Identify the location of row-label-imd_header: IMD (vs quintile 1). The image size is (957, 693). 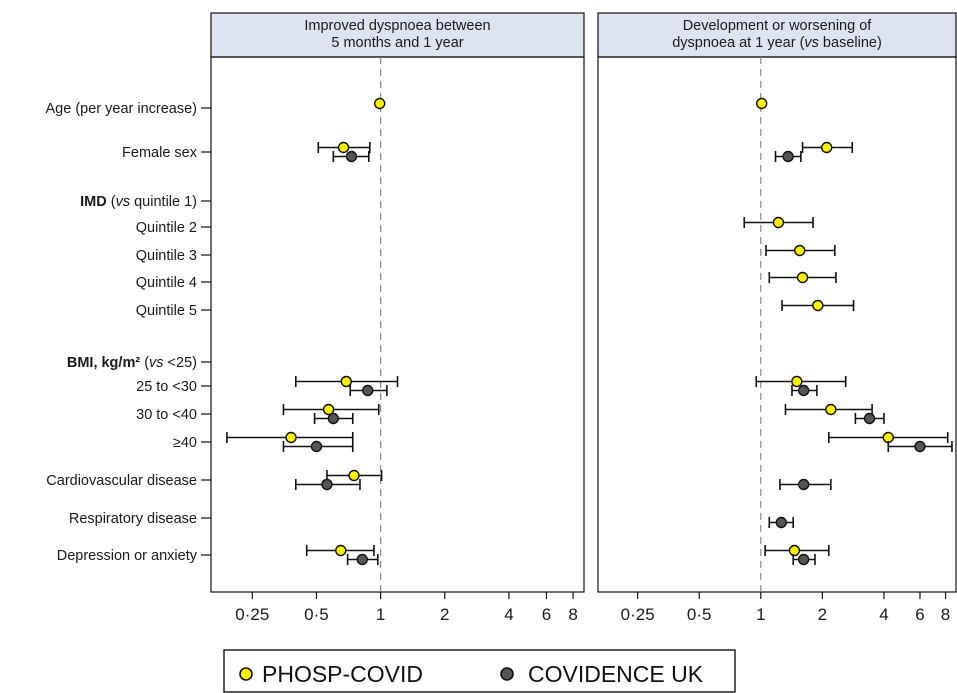
(138, 202).